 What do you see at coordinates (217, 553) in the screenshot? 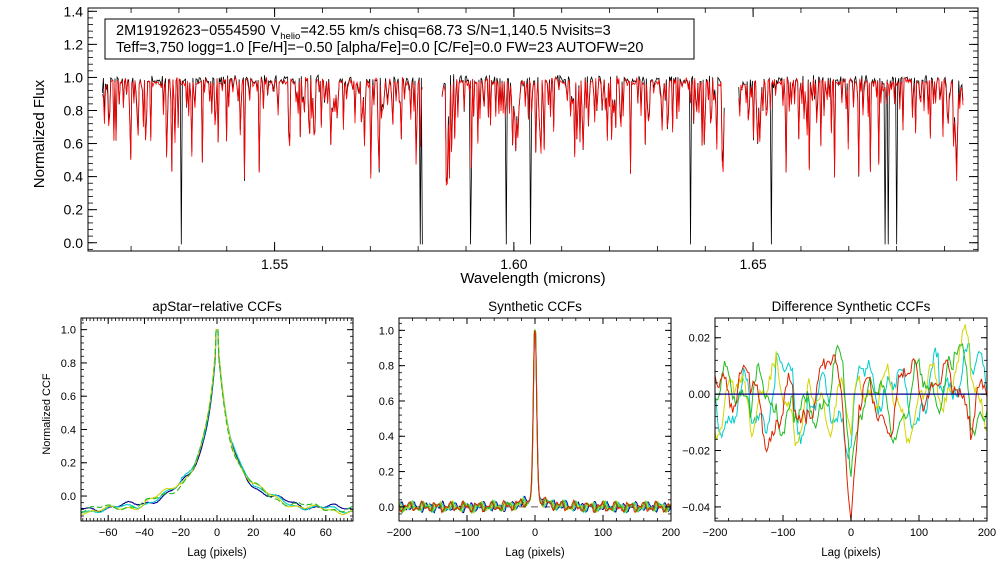
I see `apstar-ccf-x-label: Lag (pixels)` at bounding box center [217, 553].